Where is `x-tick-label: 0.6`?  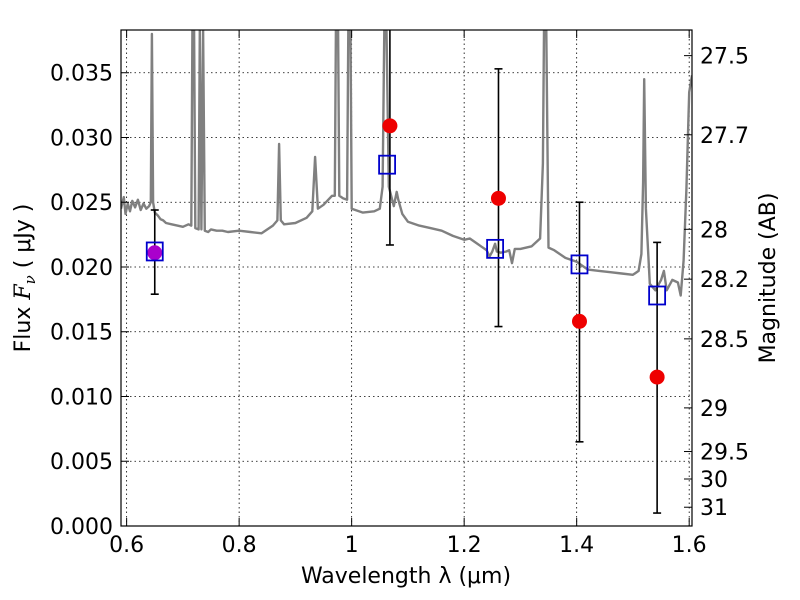
x-tick-label: 0.6 is located at coordinates (126, 545).